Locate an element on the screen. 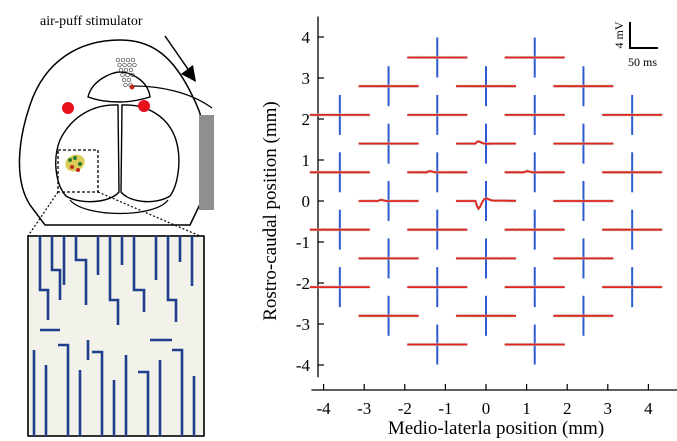 Image resolution: width=677 pixels, height=441 pixels. rat-head-schematic: air-puff stimulator is located at coordinates (116, 125).